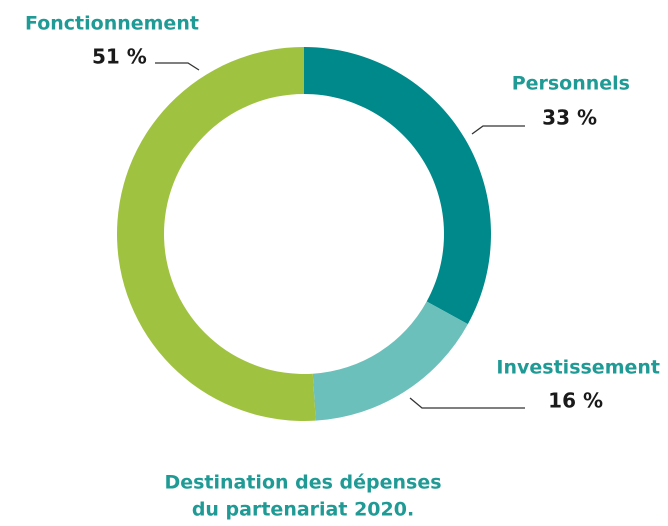 This screenshot has width=668, height=526. I want to click on category-label: Fonctionnement, so click(112, 24).